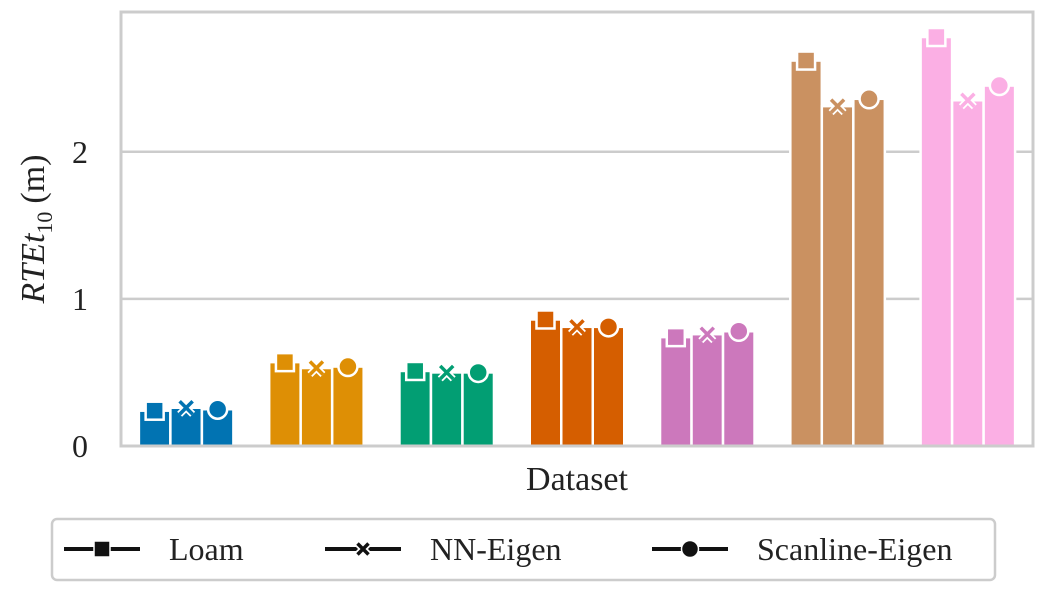  I want to click on legend-marker-circle, so click(690, 549).